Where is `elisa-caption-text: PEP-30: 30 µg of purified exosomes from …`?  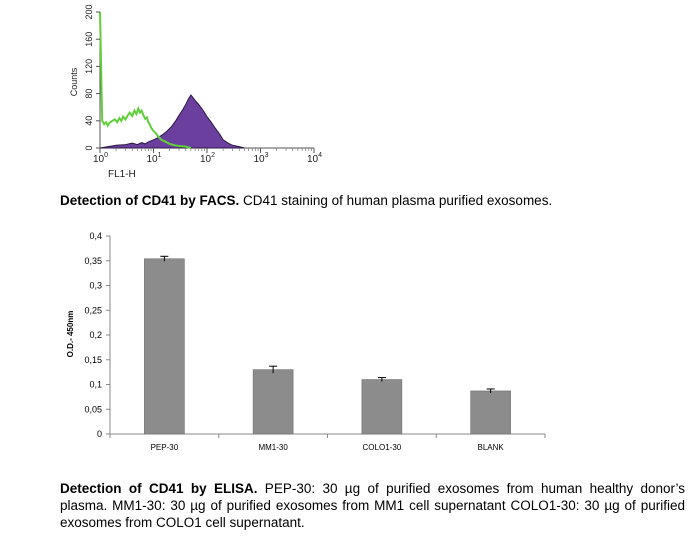 elisa-caption-text: PEP-30: 30 µg of purified exosomes from … is located at coordinates (372, 505).